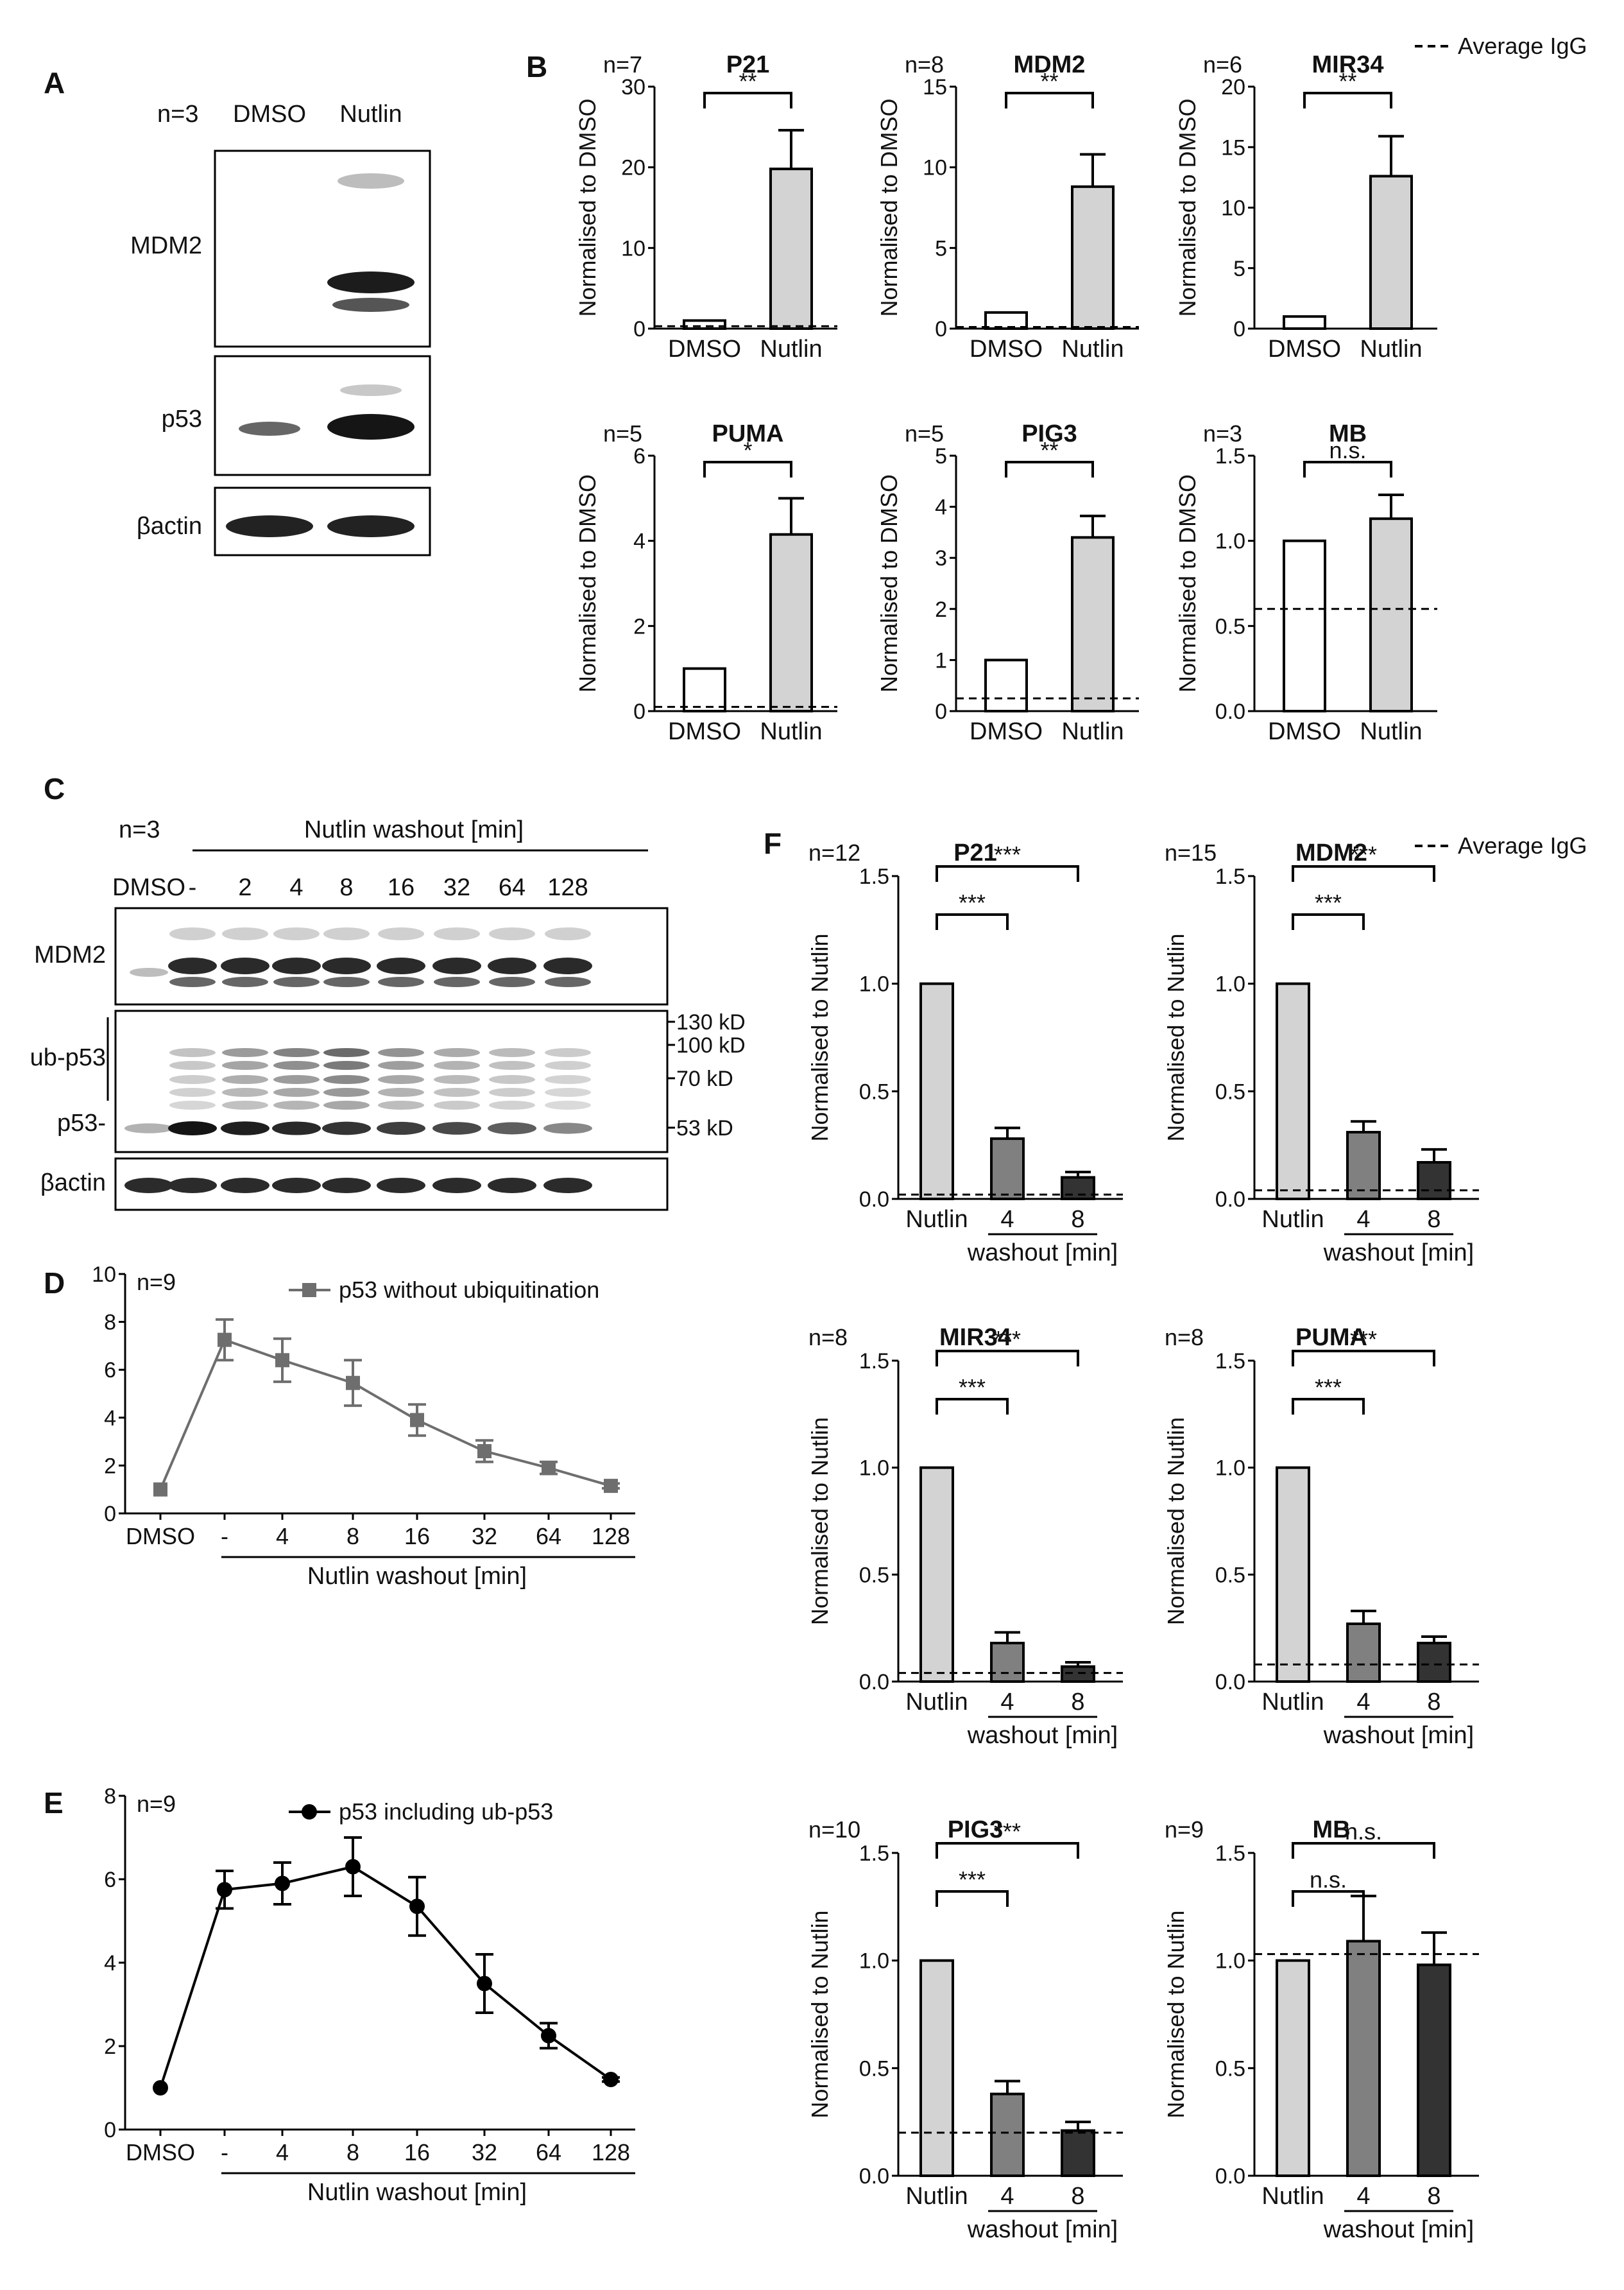 This screenshot has width=1624, height=2290. Describe the element at coordinates (1331, 1829) in the screenshot. I see `chart-title: MB` at that location.